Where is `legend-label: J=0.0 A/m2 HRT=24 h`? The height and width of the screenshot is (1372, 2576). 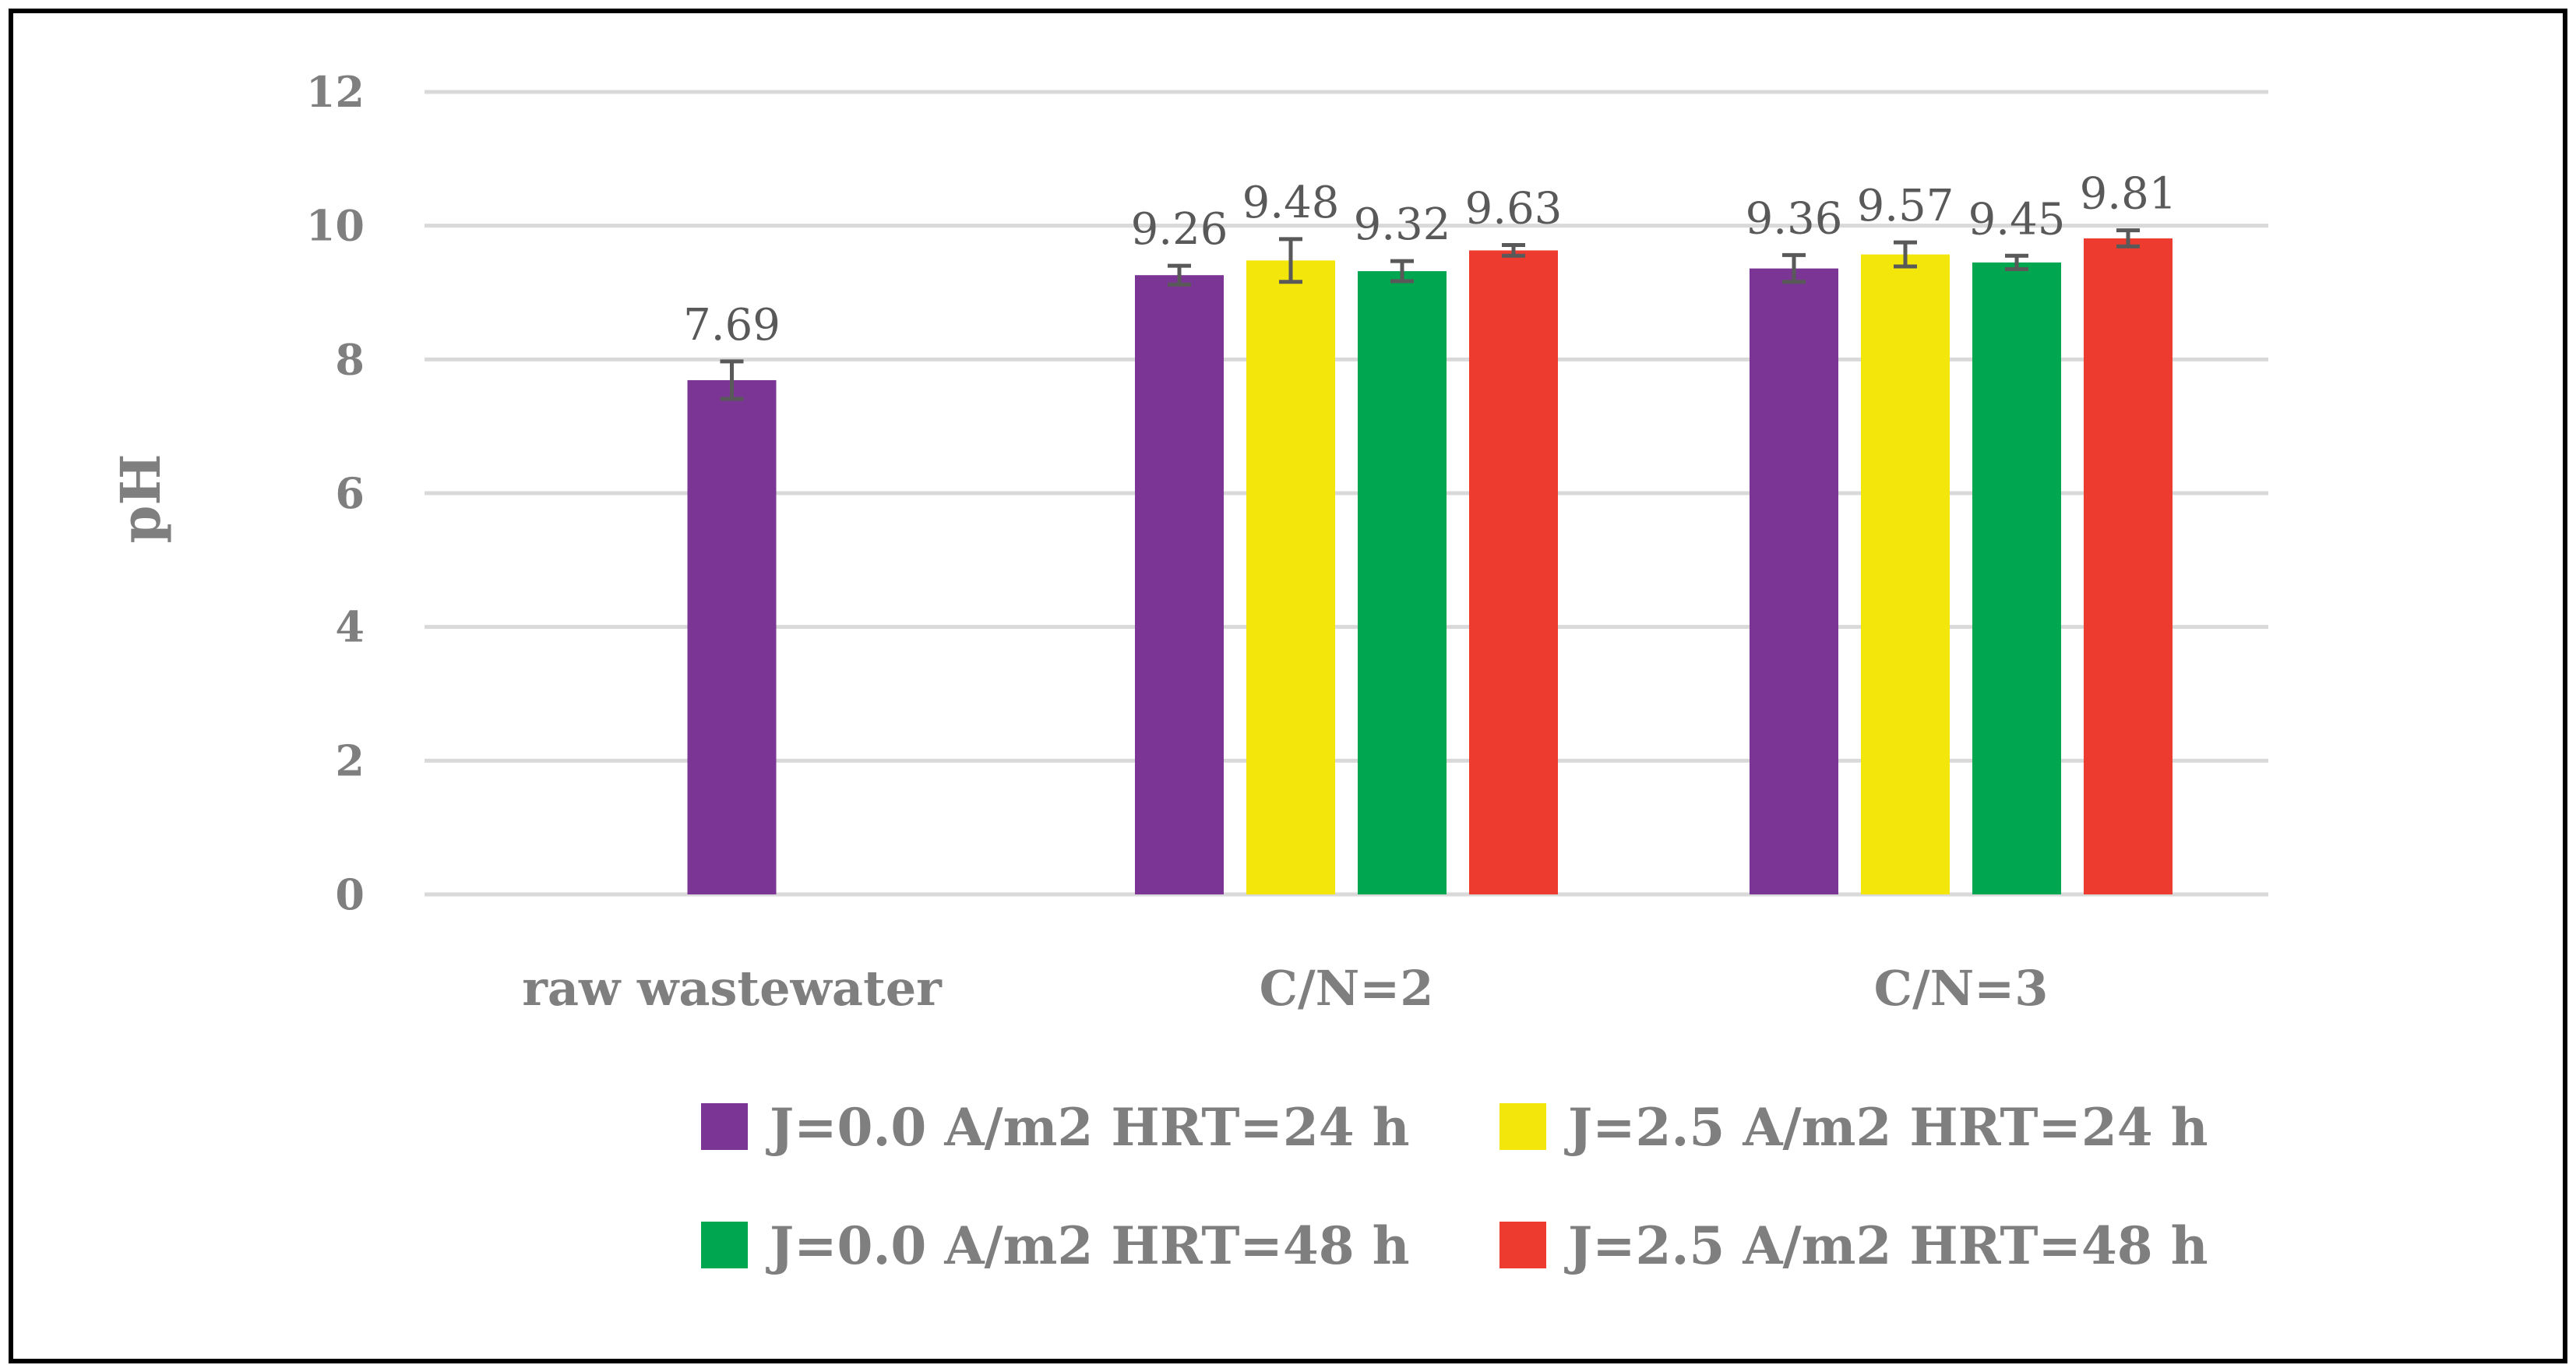
legend-label: J=0.0 A/m2 HRT=24 h is located at coordinates (1088, 1127).